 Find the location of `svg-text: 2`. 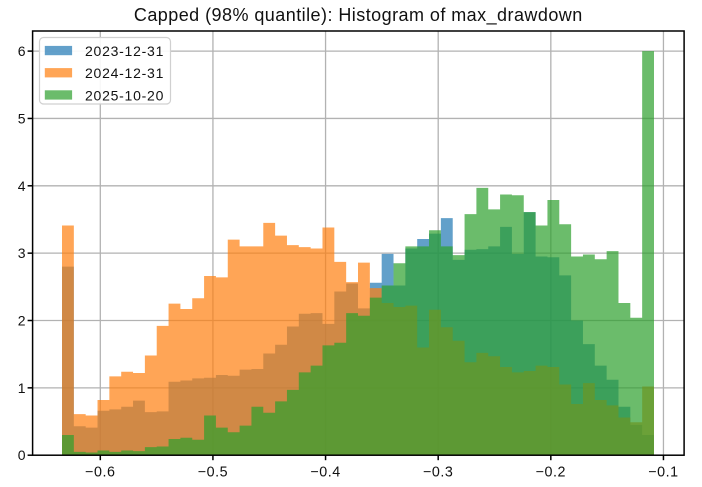

svg-text: 2 is located at coordinates (22, 321).